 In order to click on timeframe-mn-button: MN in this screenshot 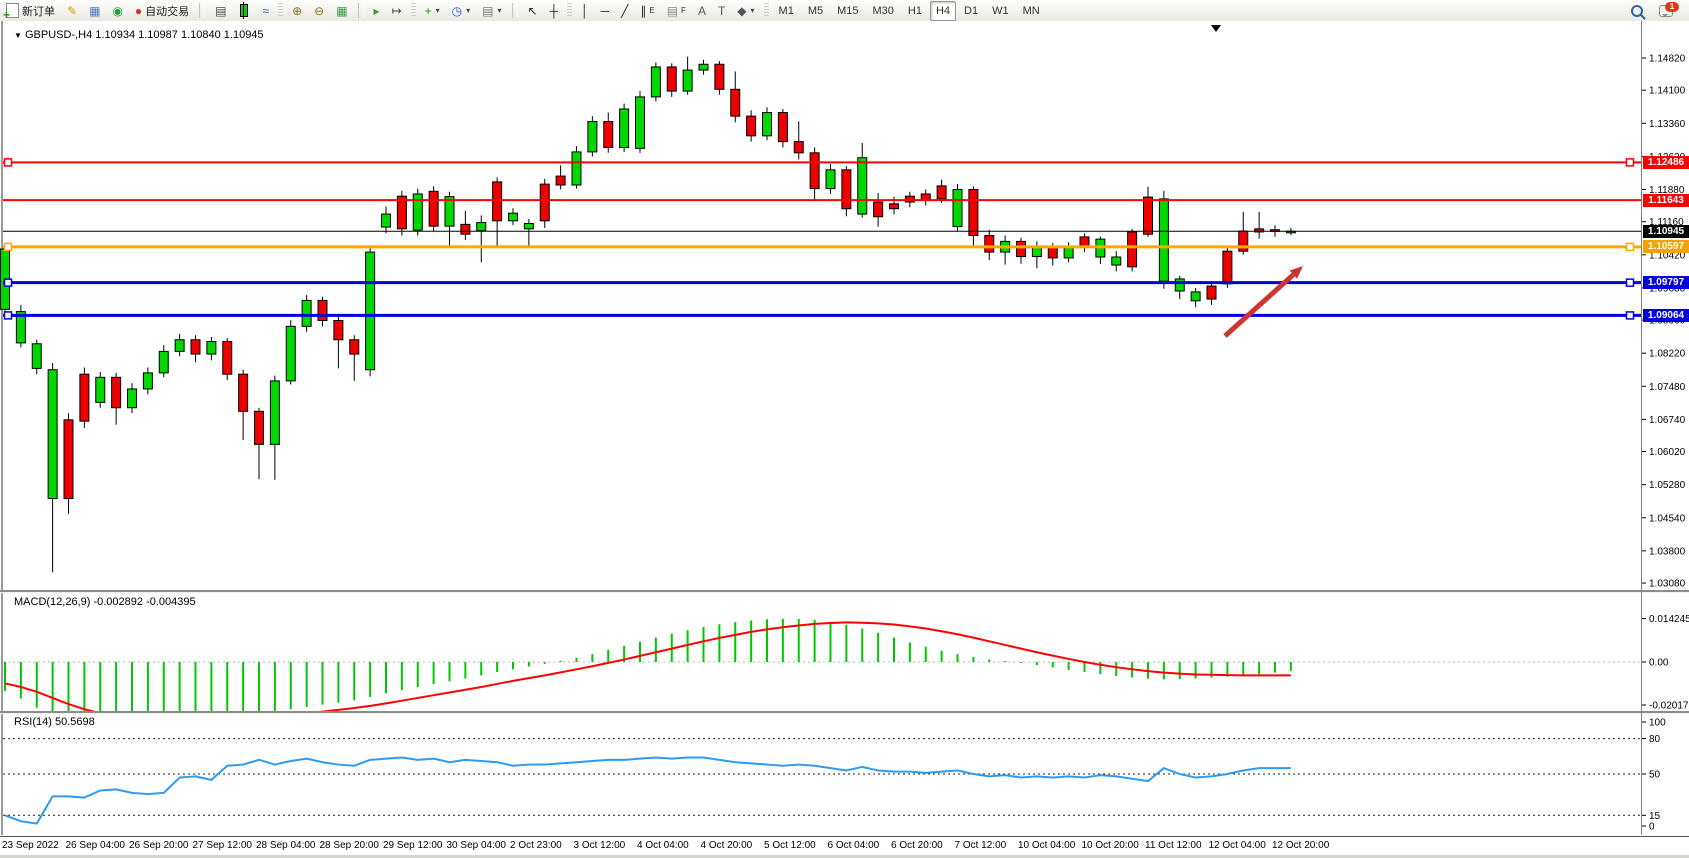, I will do `click(1031, 10)`.